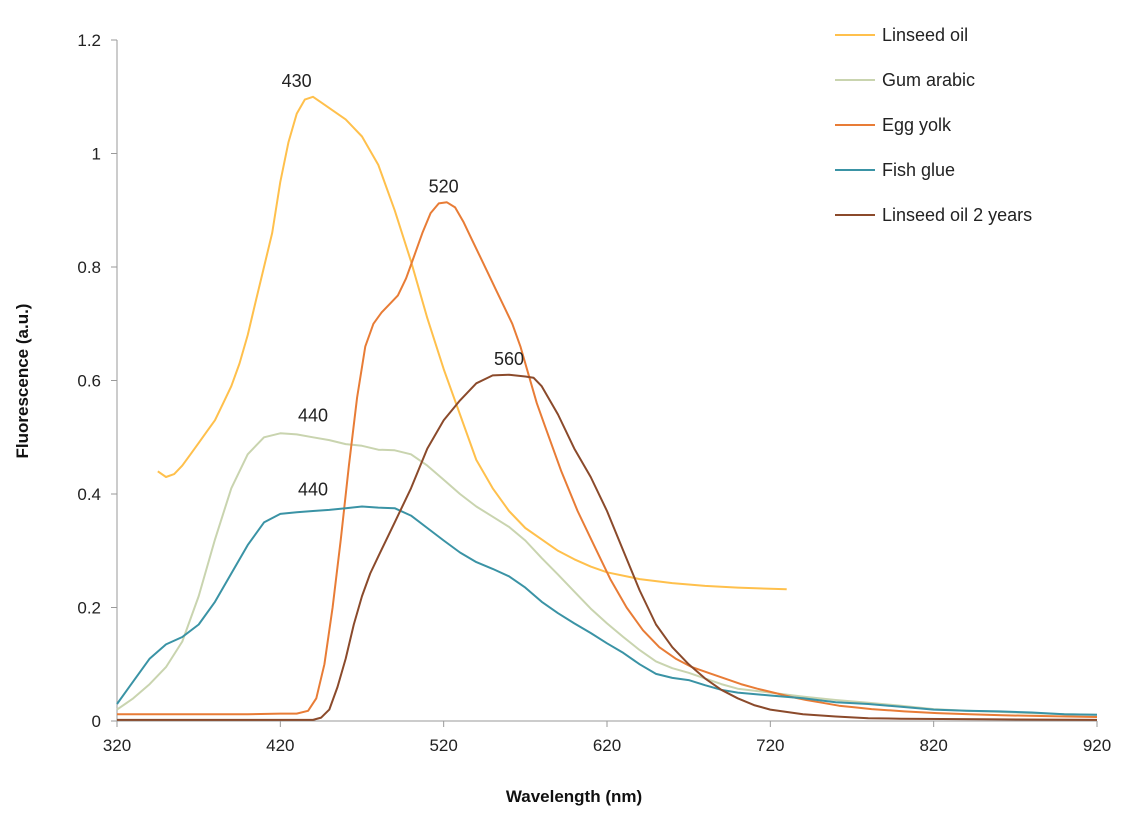 This screenshot has height=813, width=1128. What do you see at coordinates (918, 170) in the screenshot?
I see `legend-label: Fish glue` at bounding box center [918, 170].